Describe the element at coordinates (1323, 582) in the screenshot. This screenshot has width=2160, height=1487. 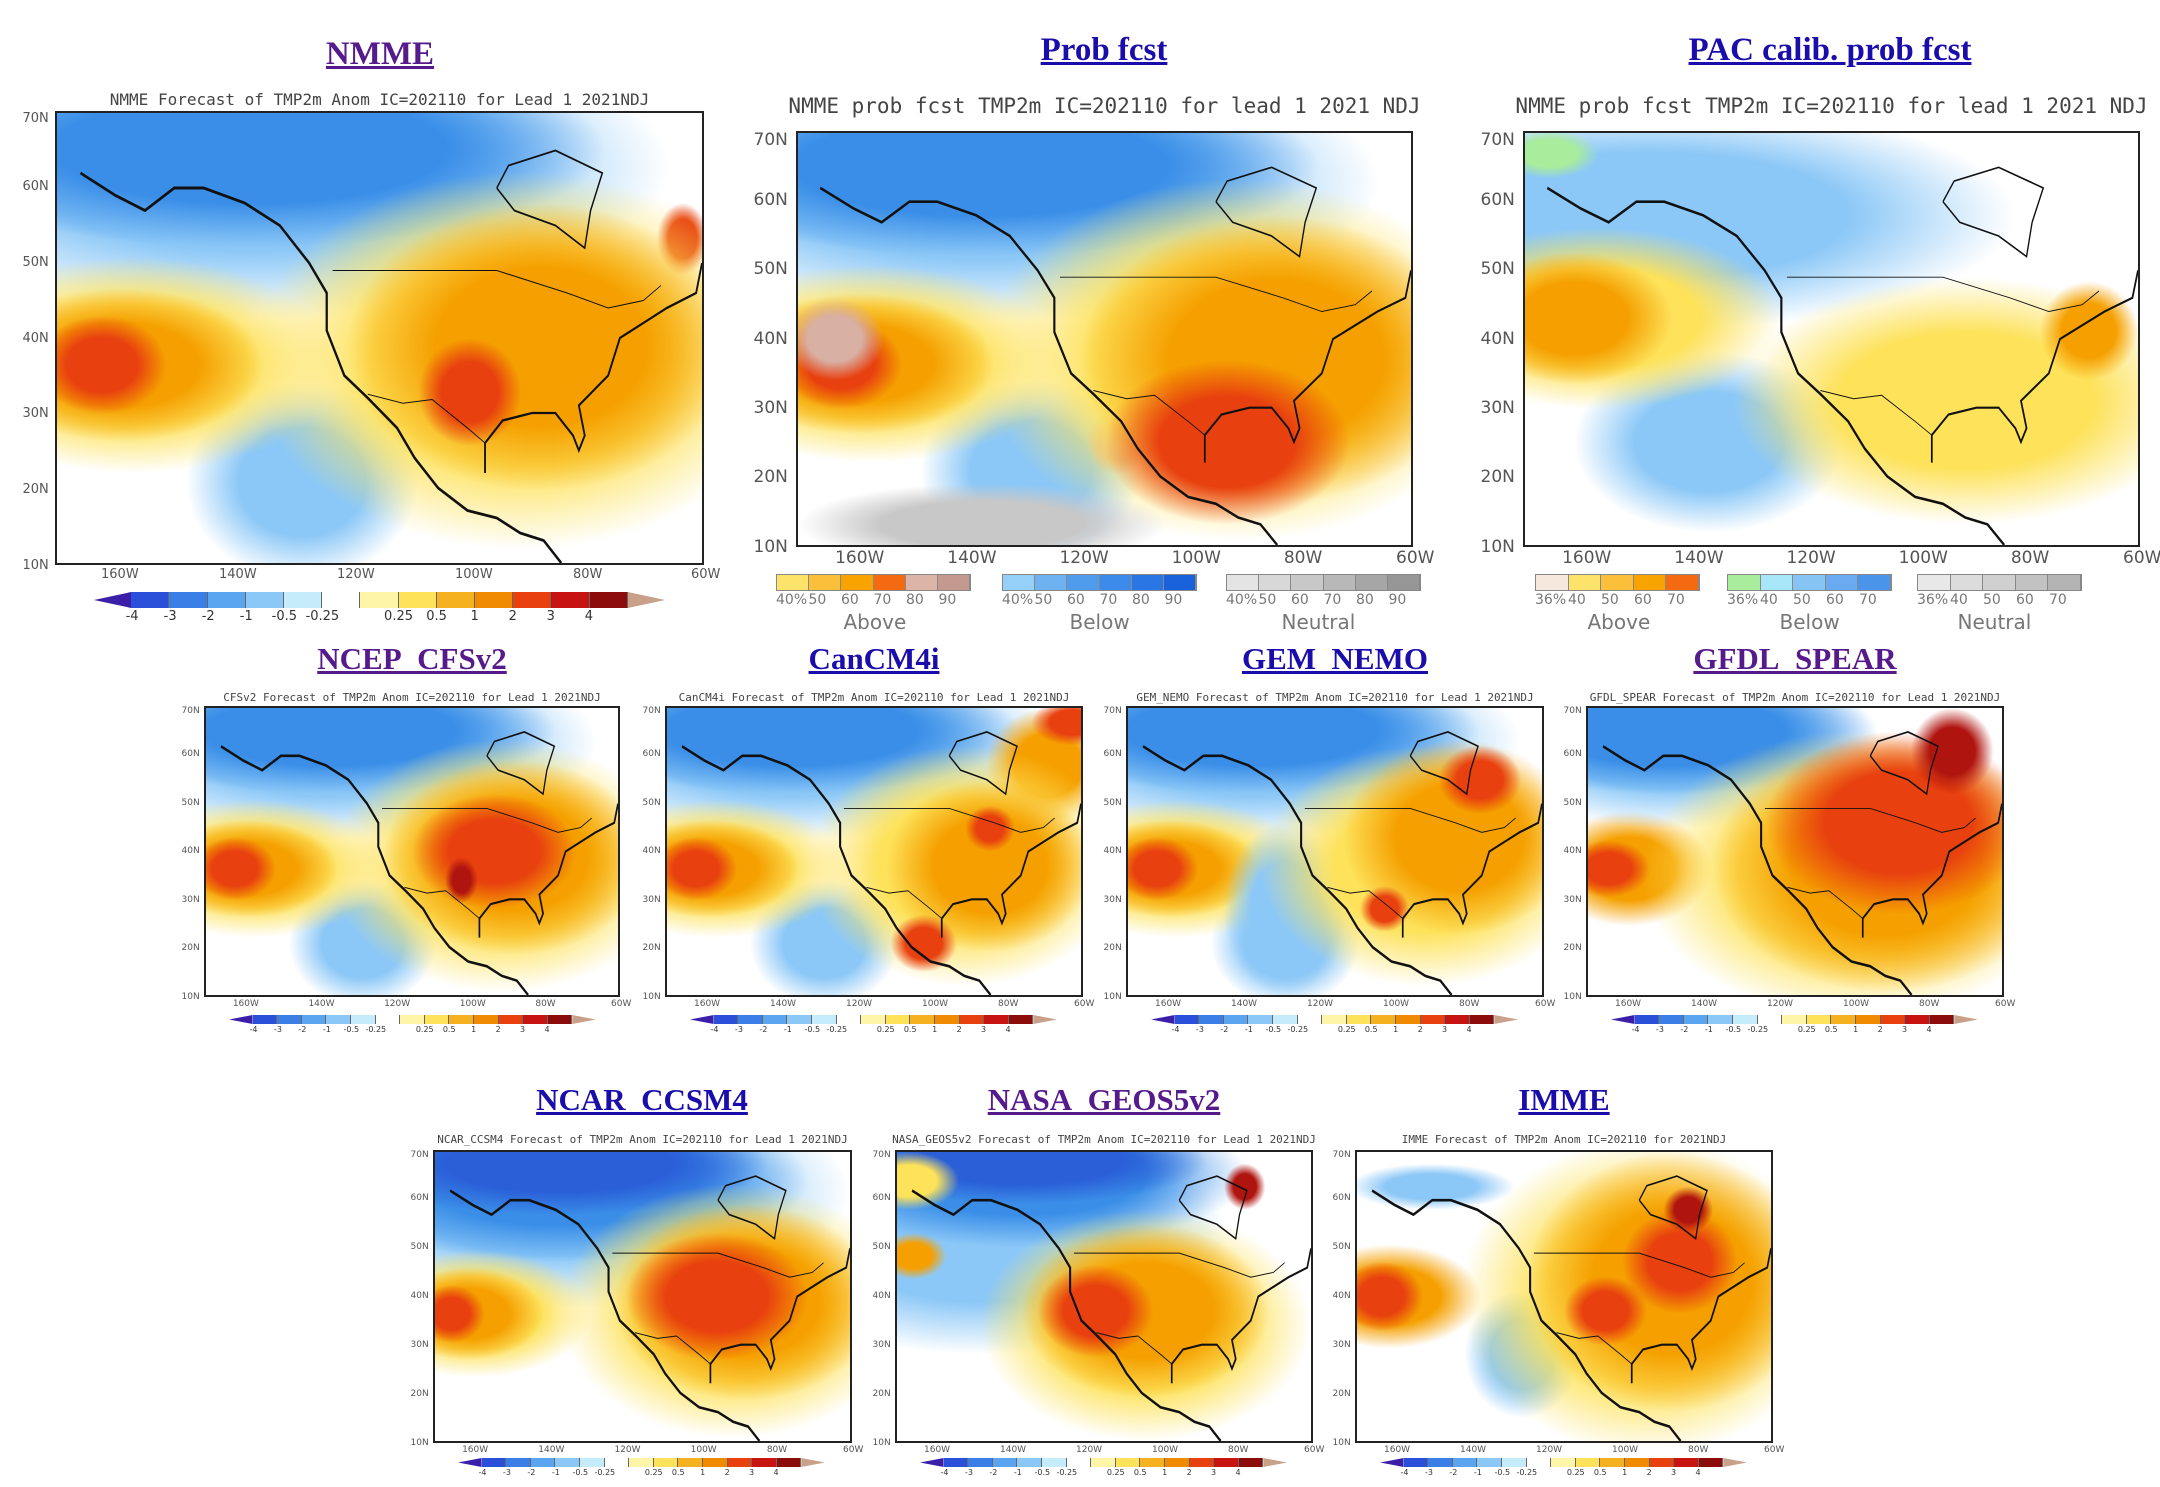
I see `prob-legend-neutral` at that location.